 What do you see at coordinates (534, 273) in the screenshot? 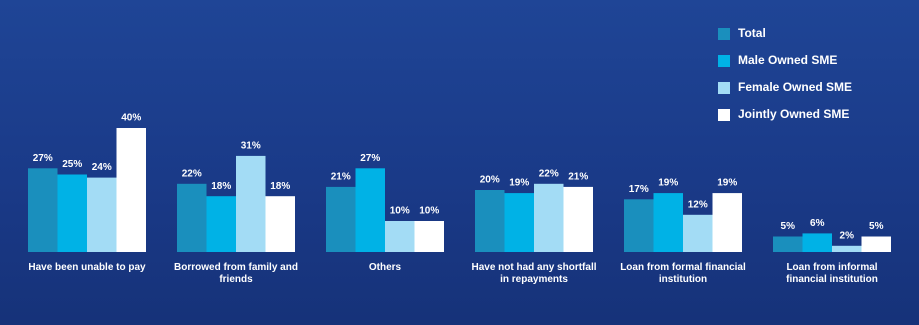
I see `category-label: Have not had any shortfall in repayments` at bounding box center [534, 273].